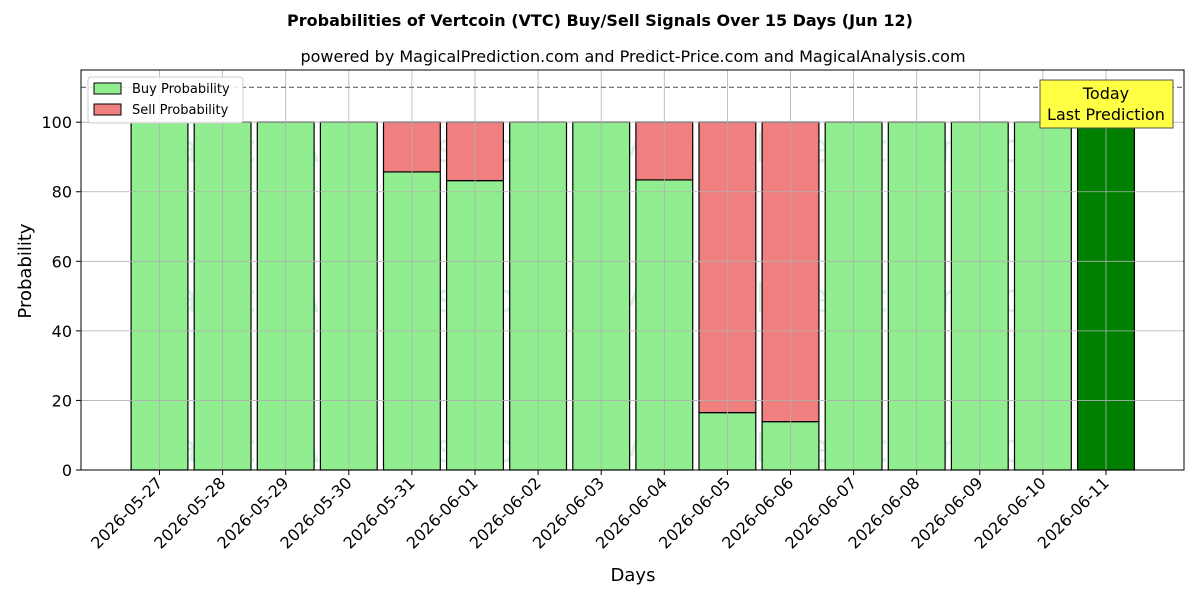 The image size is (1200, 600). What do you see at coordinates (62, 261) in the screenshot?
I see `y-tick-label: 60` at bounding box center [62, 261].